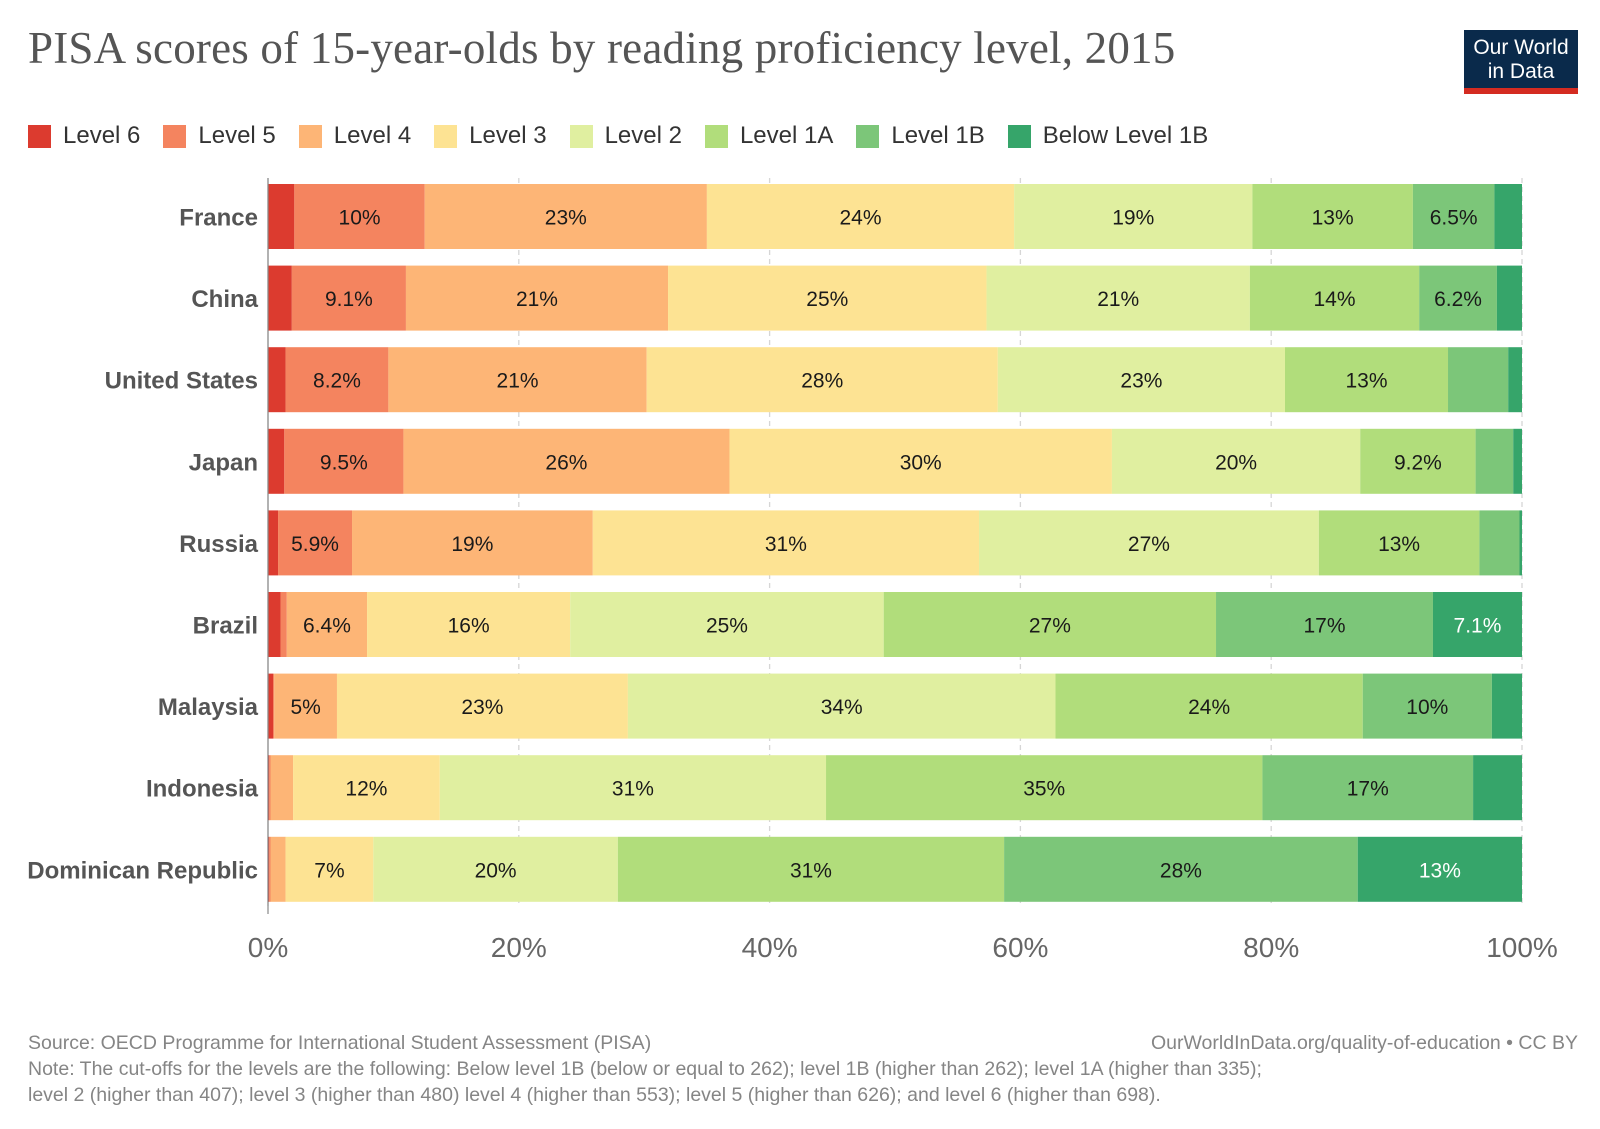 Image resolution: width=1600 pixels, height=1129 pixels. I want to click on logo-line-1: Our World, so click(1521, 47).